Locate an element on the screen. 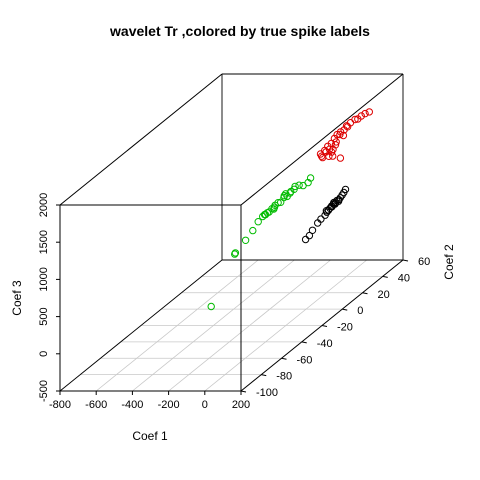 Image resolution: width=480 pixels, height=480 pixels. x-axis: -800 -600 -400 -200 0 200 is located at coordinates (149, 401).